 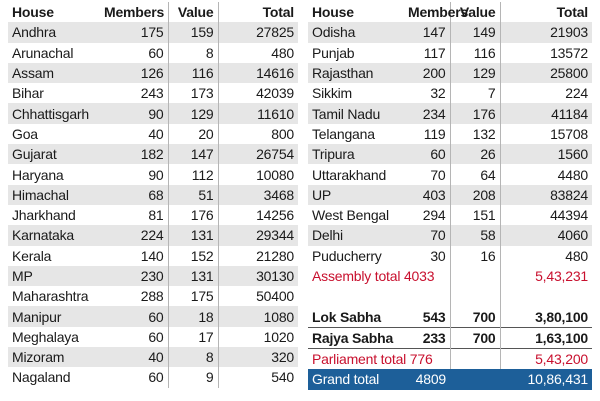 What do you see at coordinates (356, 337) in the screenshot?
I see `rajya-sabha-house: Rajya Sabha` at bounding box center [356, 337].